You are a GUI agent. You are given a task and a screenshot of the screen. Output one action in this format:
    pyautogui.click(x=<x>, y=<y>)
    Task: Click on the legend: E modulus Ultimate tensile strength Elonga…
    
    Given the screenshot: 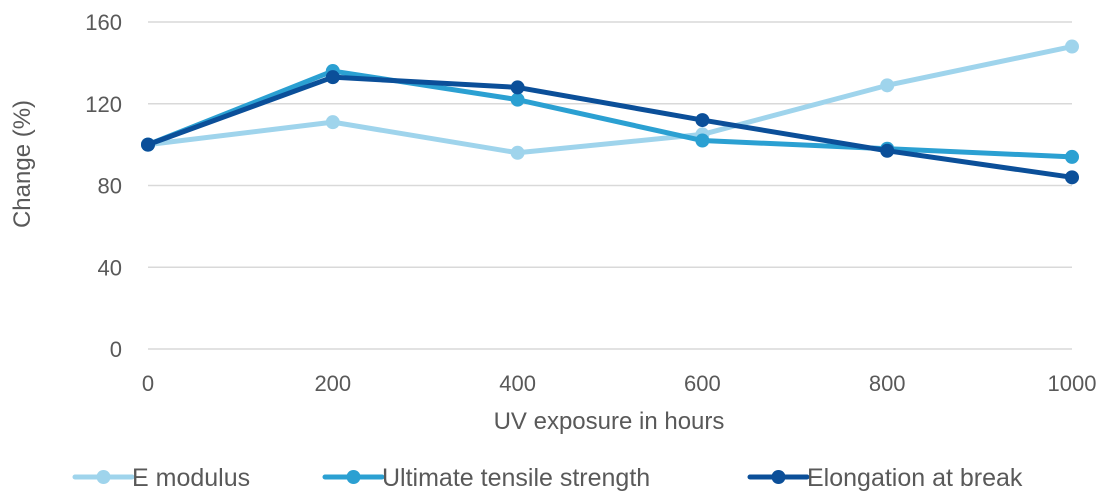 What is the action you would take?
    pyautogui.click(x=547, y=478)
    